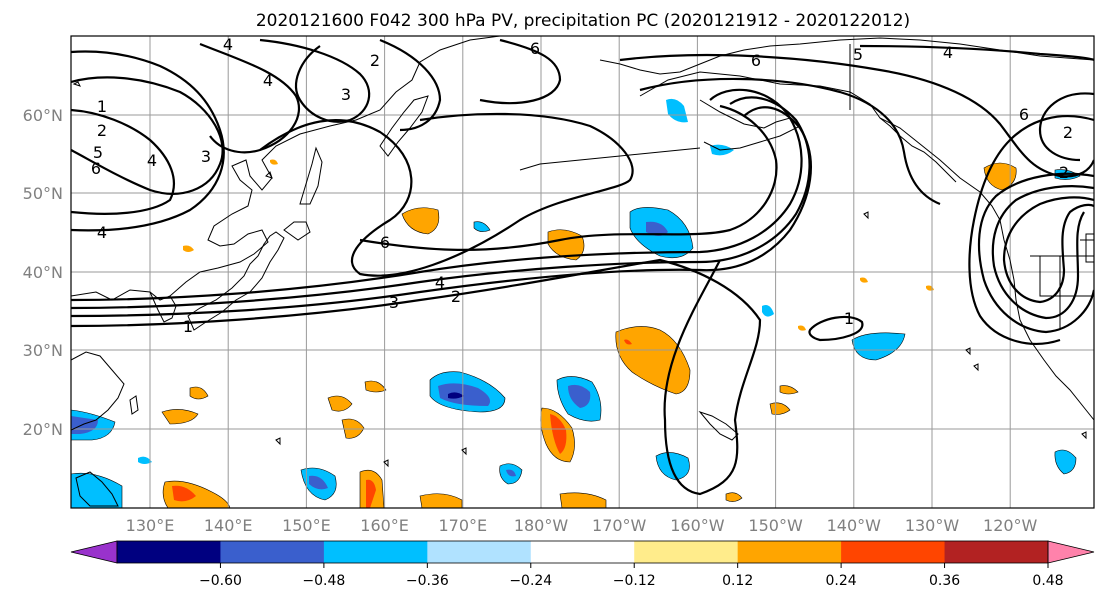 The width and height of the screenshot is (1105, 601). I want to click on coastline-alaska, so click(828, 186).